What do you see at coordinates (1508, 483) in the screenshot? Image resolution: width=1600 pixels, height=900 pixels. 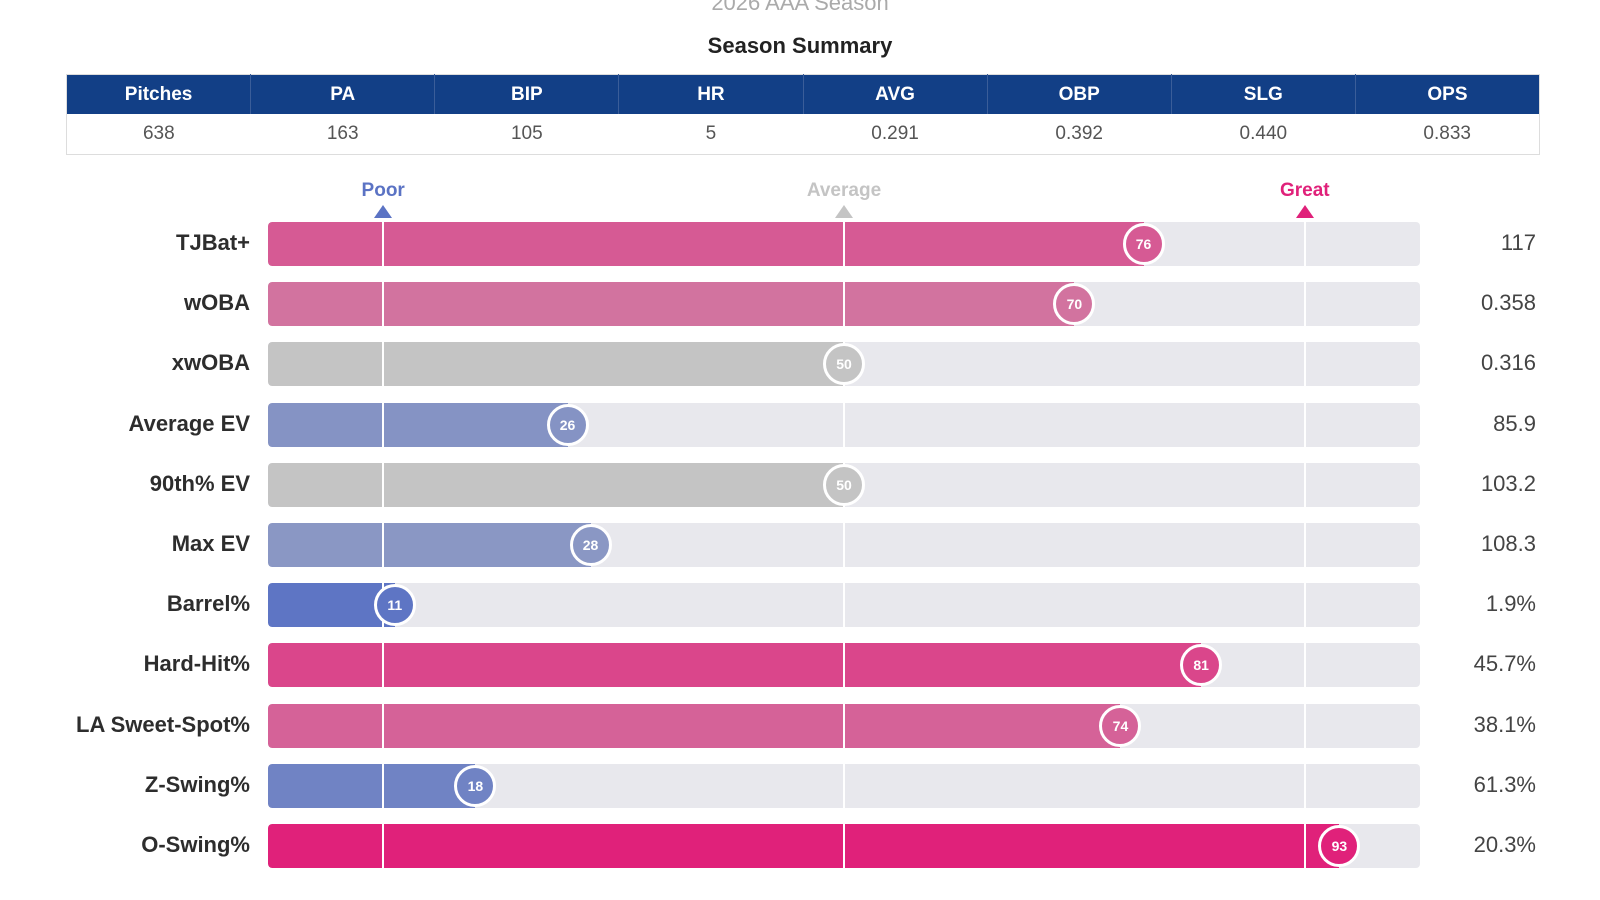 I see `metric-value-90th-ev: 103.2` at bounding box center [1508, 483].